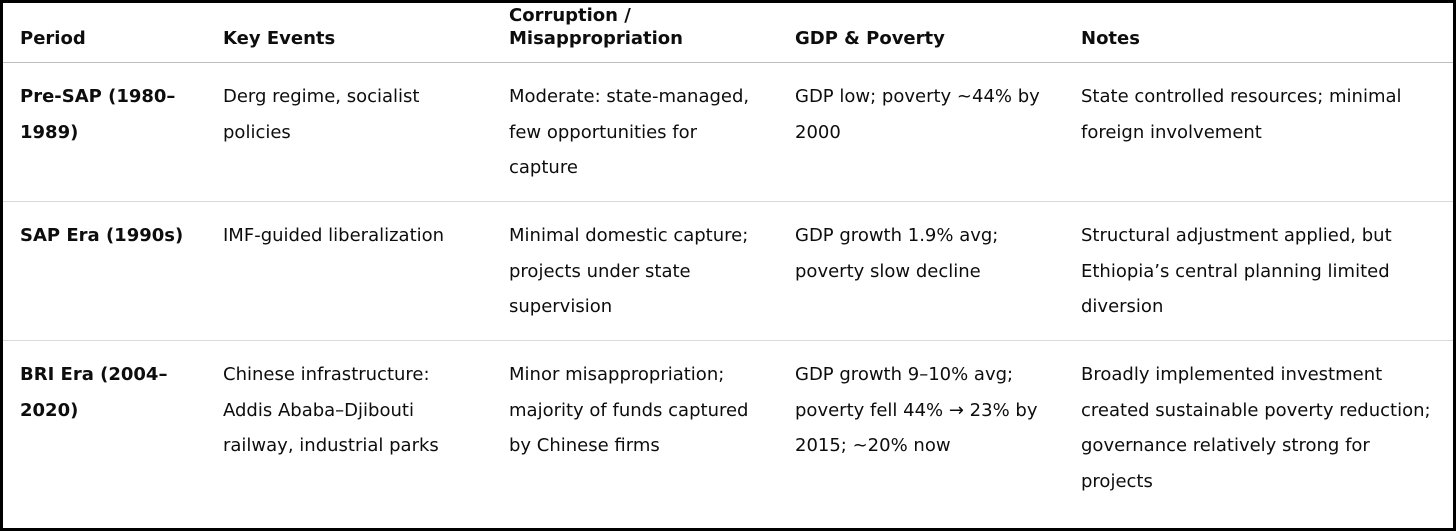  Describe the element at coordinates (728, 62) in the screenshot. I see `header-divider` at that location.